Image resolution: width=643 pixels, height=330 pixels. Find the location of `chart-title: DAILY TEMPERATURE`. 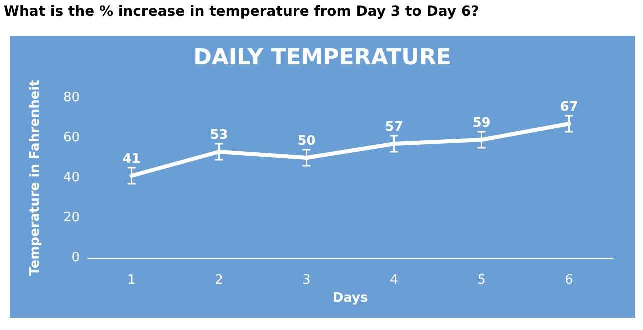

chart-title: DAILY TEMPERATURE is located at coordinates (323, 58).